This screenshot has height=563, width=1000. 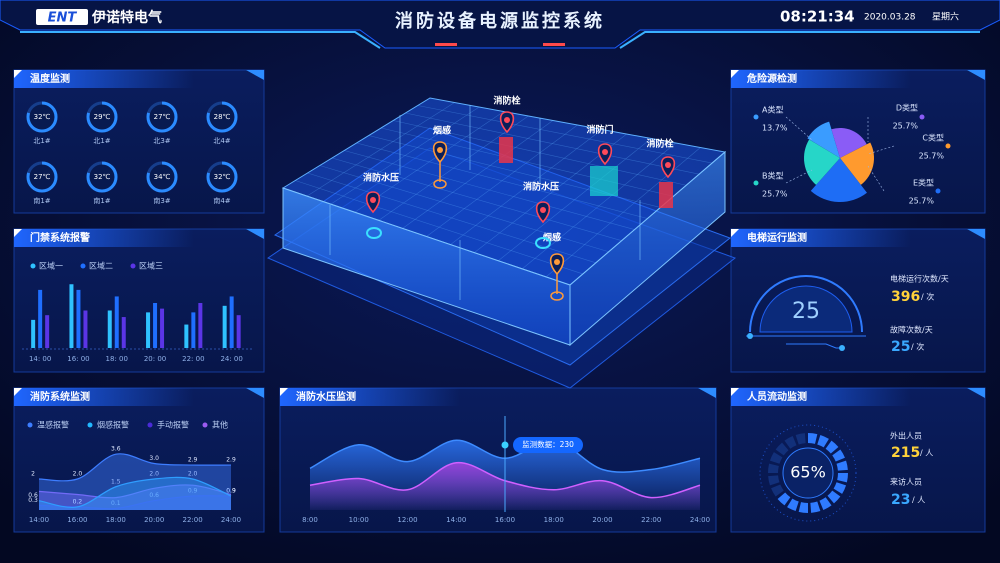 I want to click on tooltip-box, so click(x=548, y=445).